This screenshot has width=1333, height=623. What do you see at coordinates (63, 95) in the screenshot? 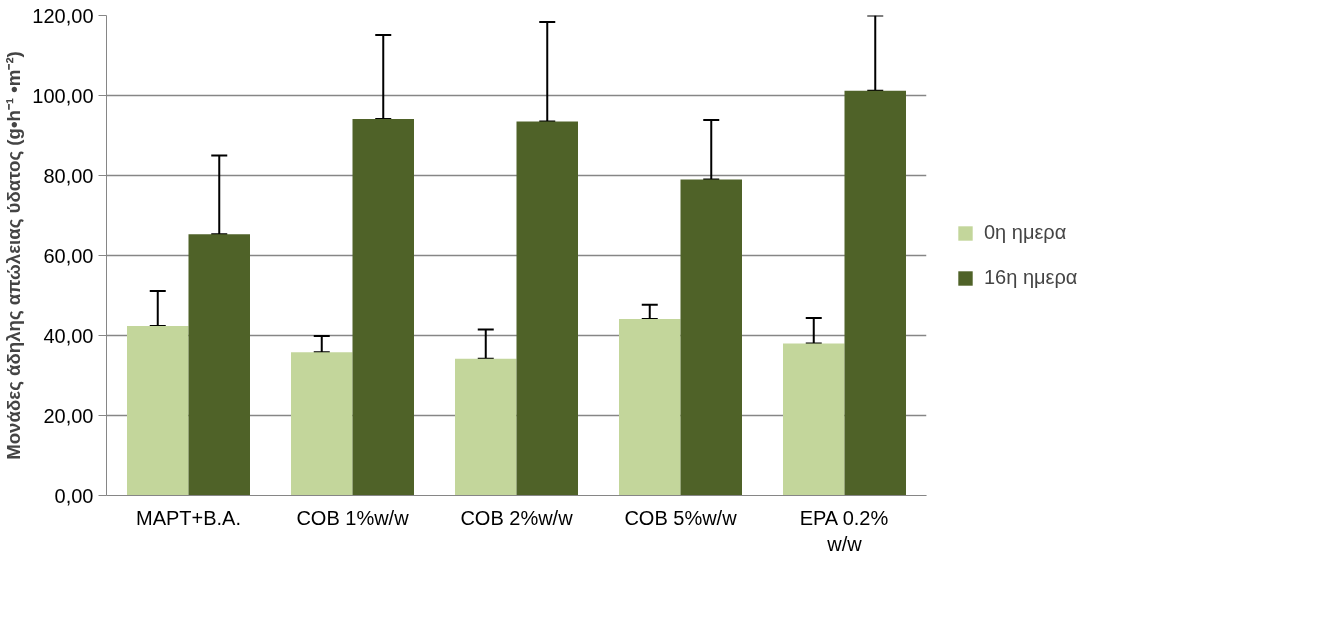
I see `y-tick-label: 100,00` at bounding box center [63, 95].